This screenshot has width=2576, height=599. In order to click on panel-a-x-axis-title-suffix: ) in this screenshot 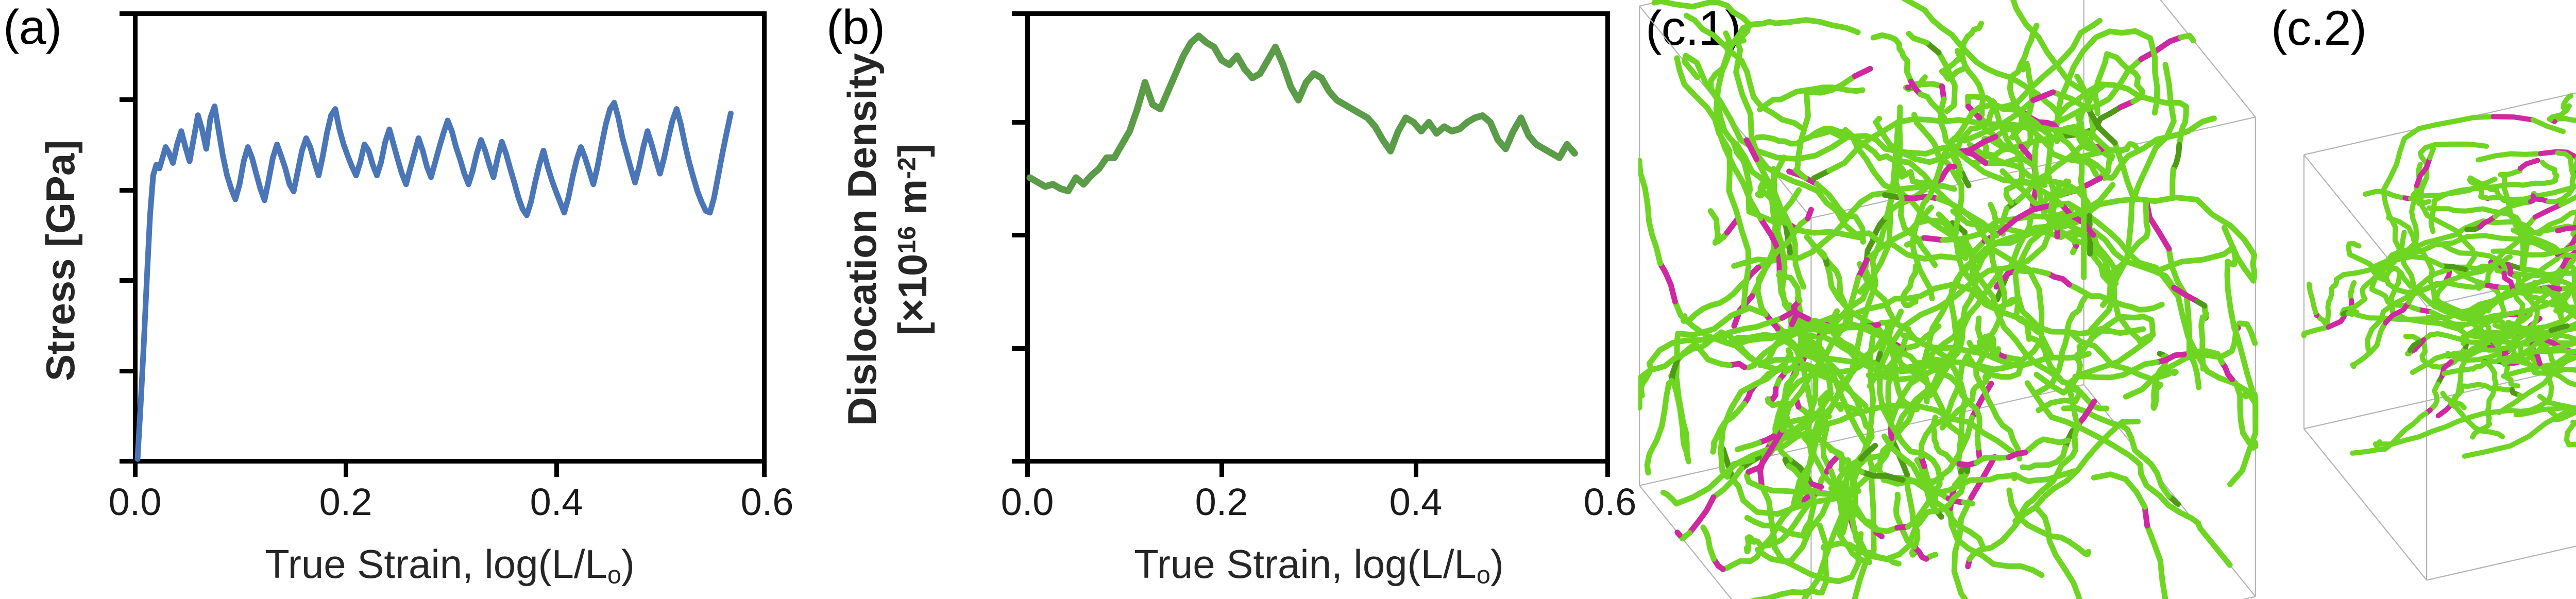, I will do `click(628, 564)`.